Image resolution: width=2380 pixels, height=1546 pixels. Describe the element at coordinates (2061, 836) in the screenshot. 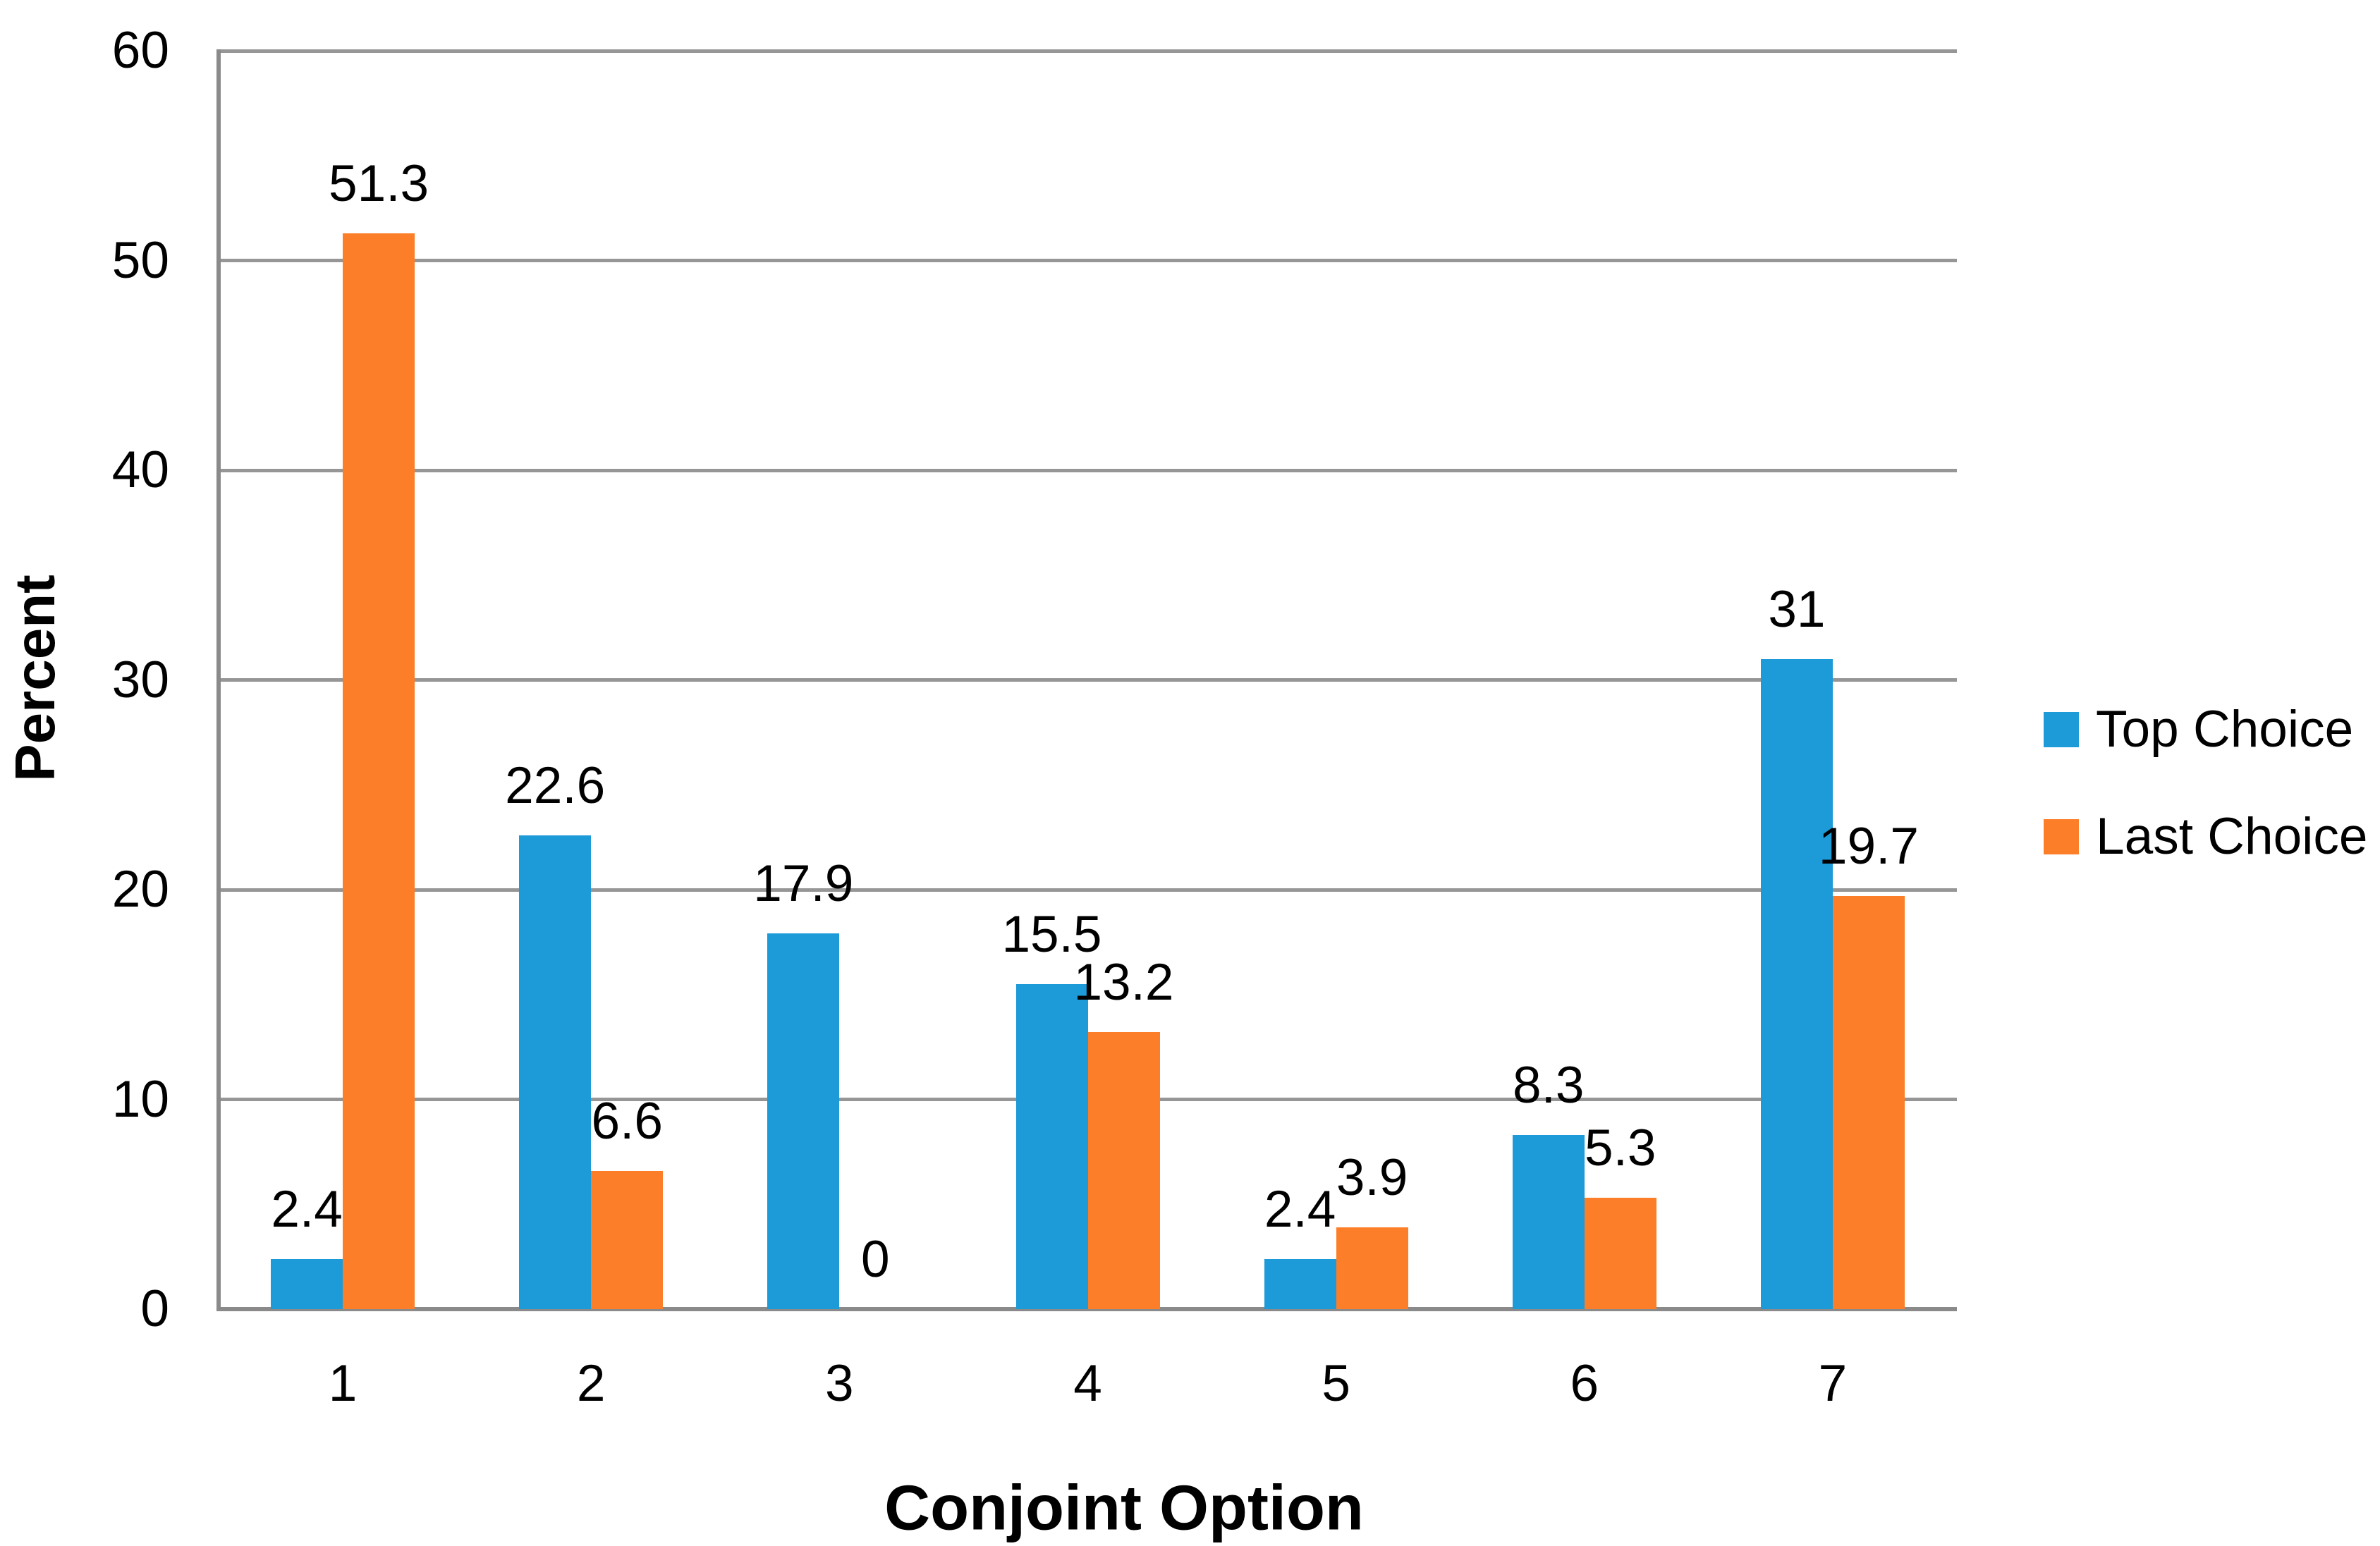

I see `legend-swatch-last-choice` at that location.